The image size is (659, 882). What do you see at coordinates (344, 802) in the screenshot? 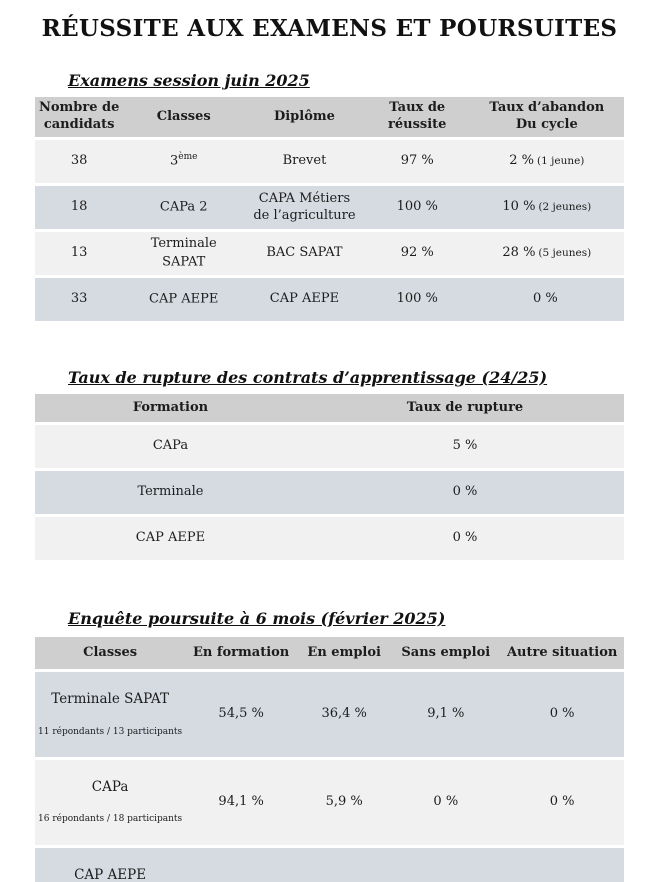
I see `cell-en-emploi: 5,9 %` at bounding box center [344, 802].